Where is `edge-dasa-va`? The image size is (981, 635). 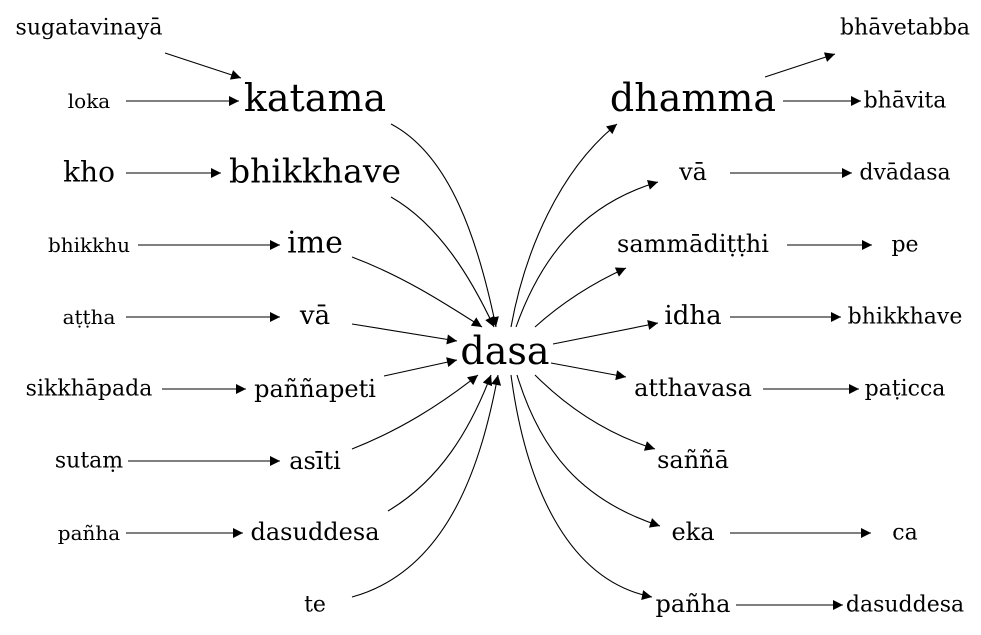 edge-dasa-va is located at coordinates (587, 254).